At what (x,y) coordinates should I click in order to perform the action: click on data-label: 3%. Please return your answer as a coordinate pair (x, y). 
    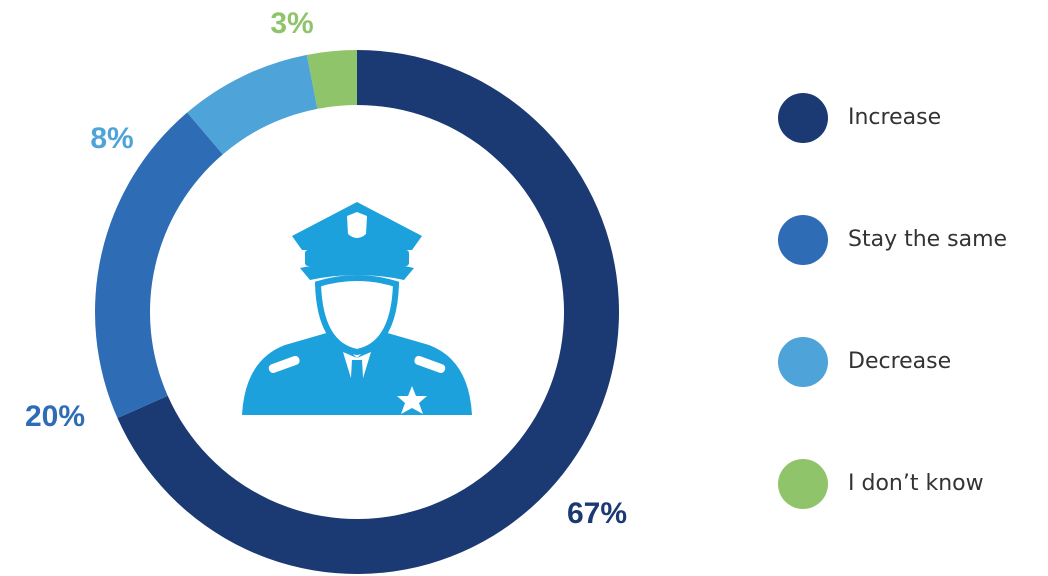
    Looking at the image, I should click on (291, 23).